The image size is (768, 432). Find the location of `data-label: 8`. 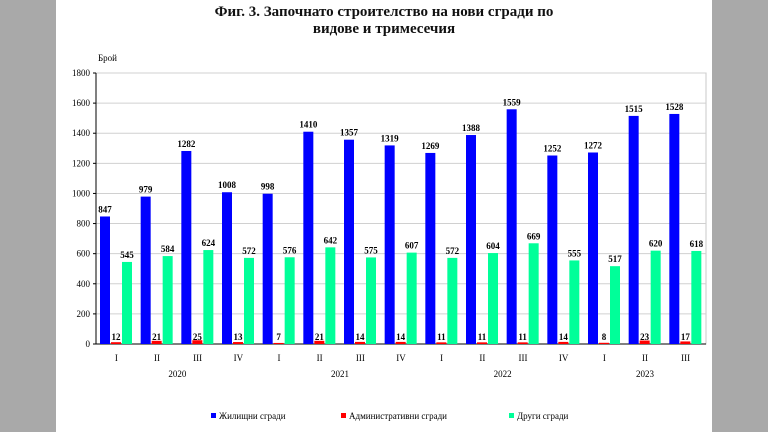

data-label: 8 is located at coordinates (604, 337).